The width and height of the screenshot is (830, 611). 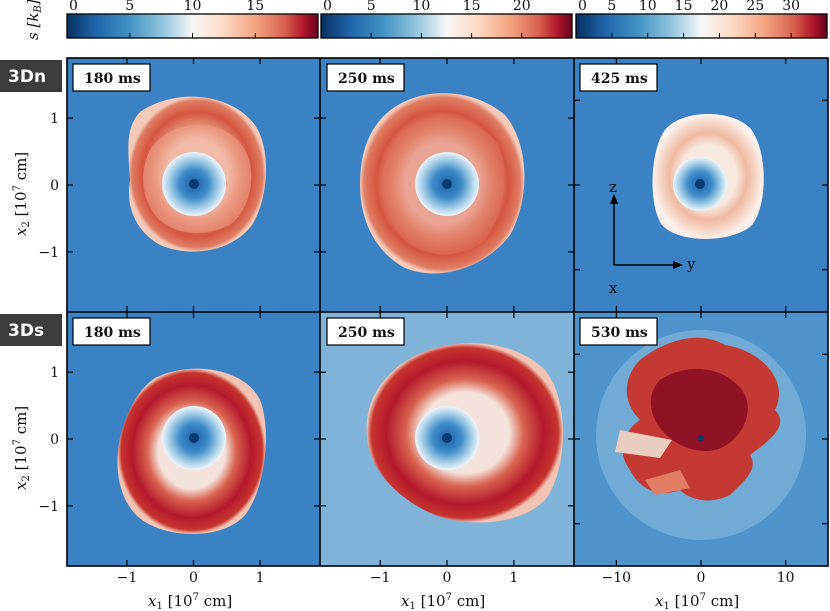 I want to click on colorbar-ticks: 0 5 10 15 0 5 10 15 20 0 5 10 15 20 25 30, so click(x=433, y=19).